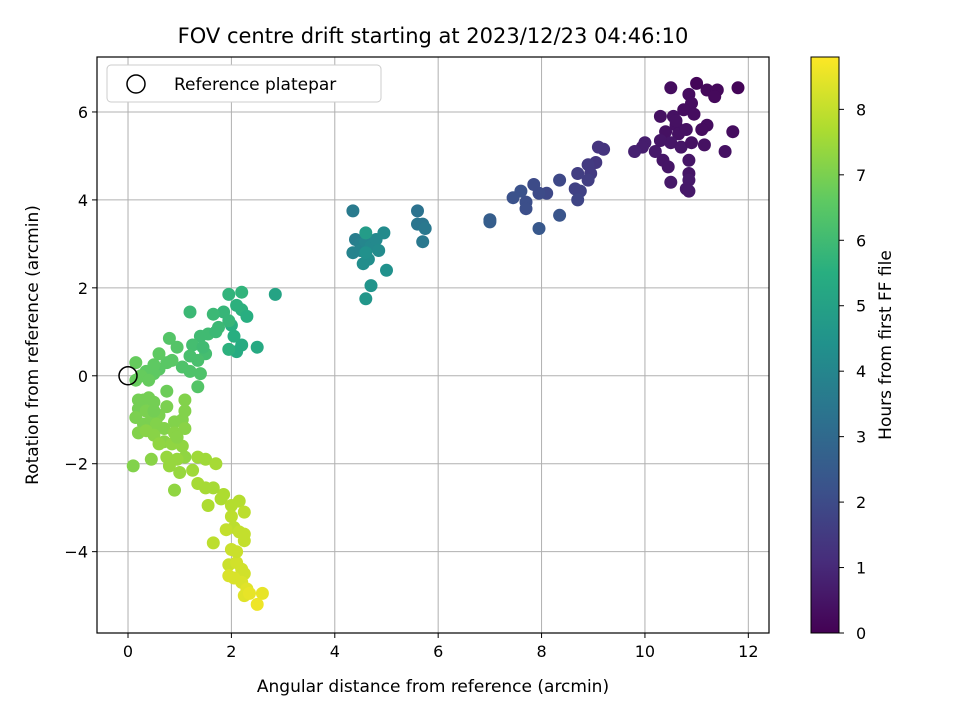 This screenshot has height=720, width=960. I want to click on y-axis-ticks: −4 −2 0 2 4 6, so click(80, 332).